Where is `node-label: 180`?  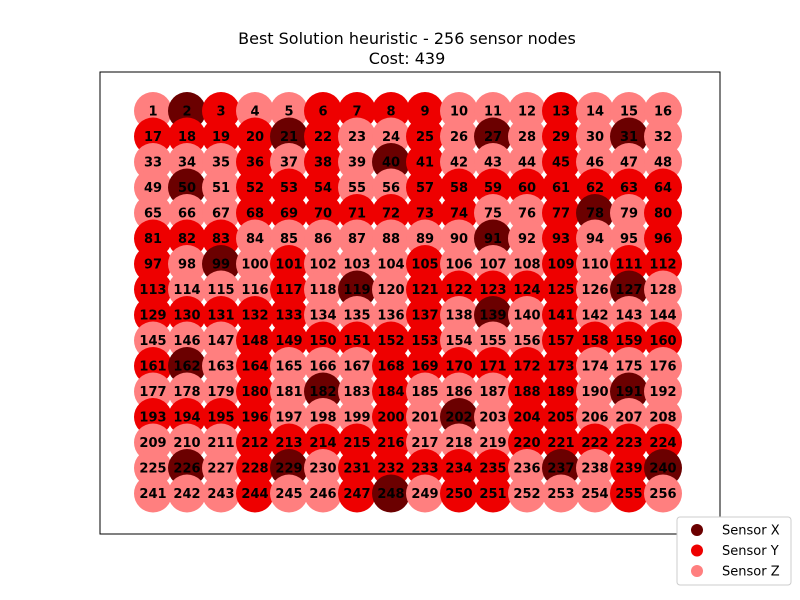
node-label: 180 is located at coordinates (254, 392).